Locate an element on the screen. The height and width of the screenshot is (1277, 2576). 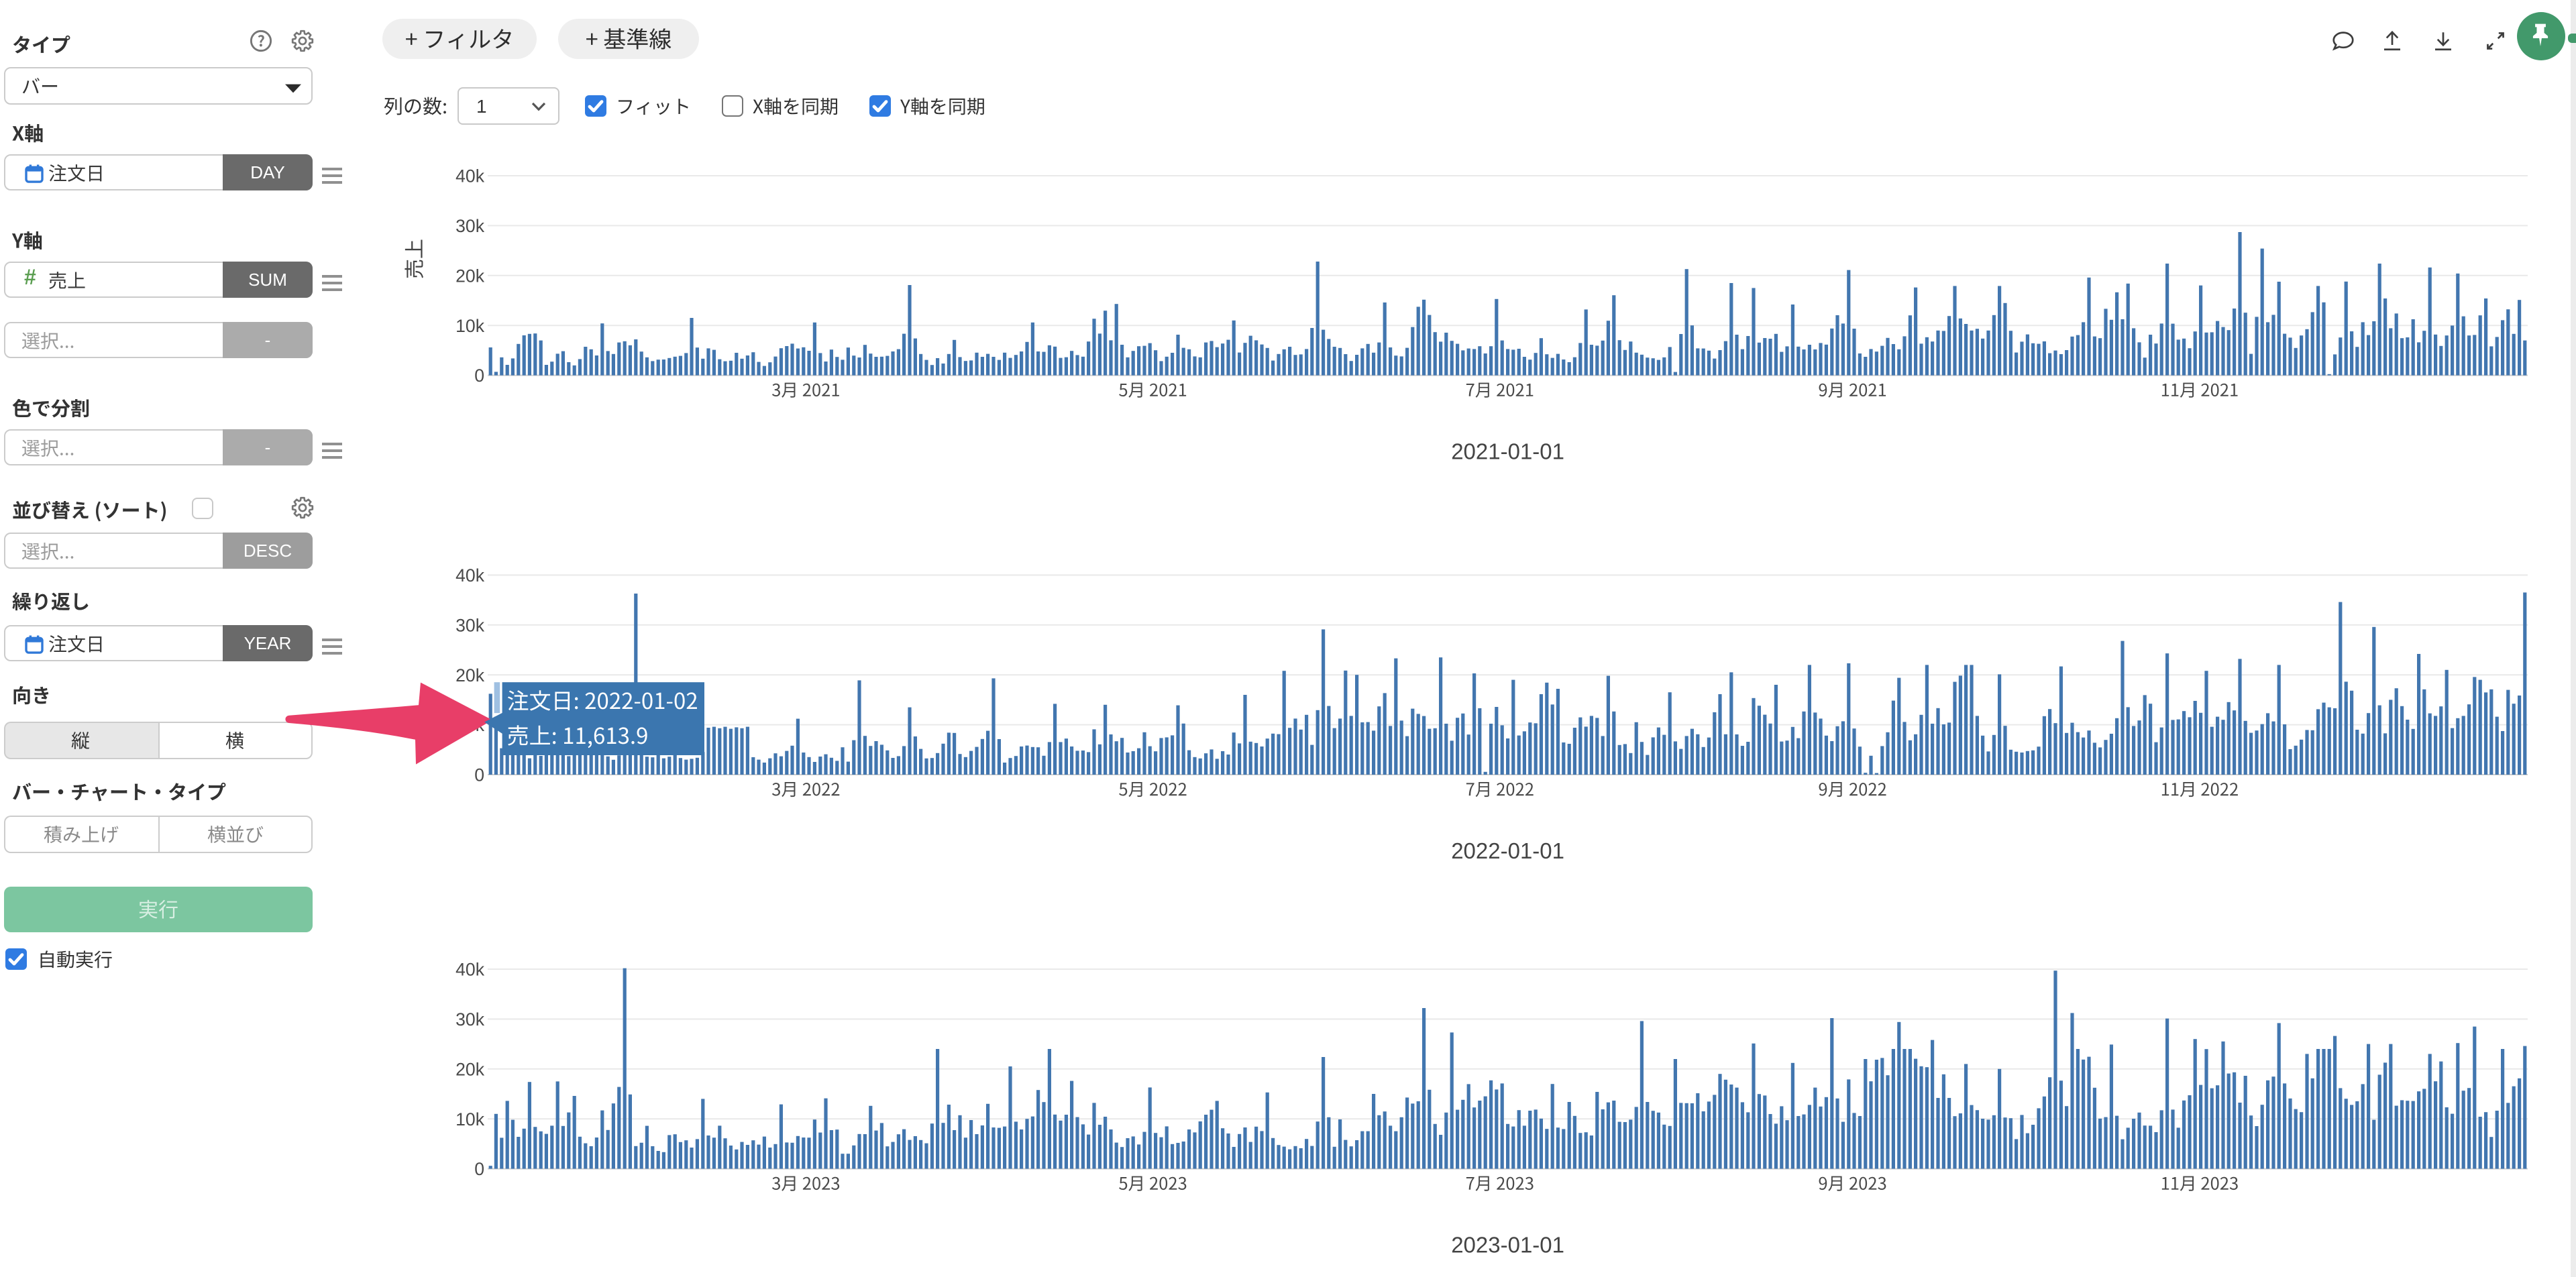
svg-text: 2021-01-01 is located at coordinates (1507, 451).